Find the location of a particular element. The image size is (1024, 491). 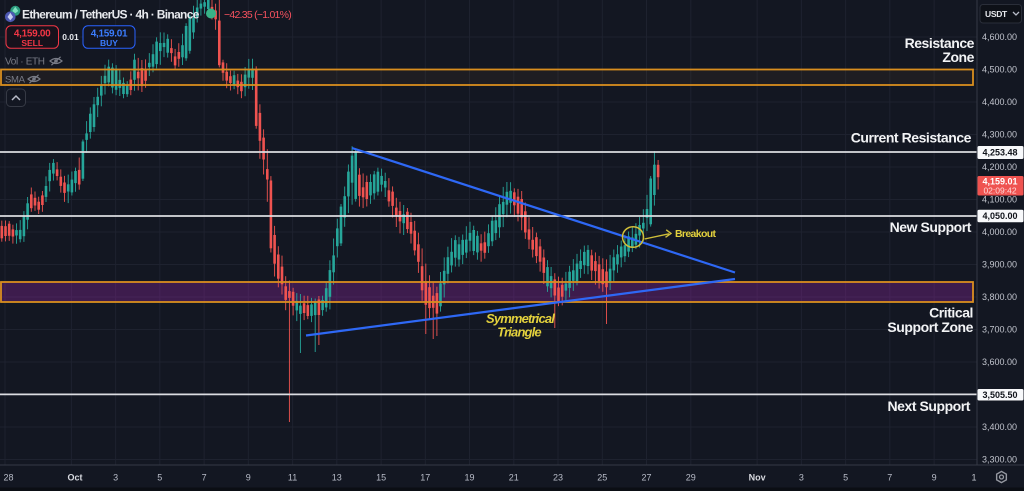

svg-text: Vol · ETH is located at coordinates (25, 62).